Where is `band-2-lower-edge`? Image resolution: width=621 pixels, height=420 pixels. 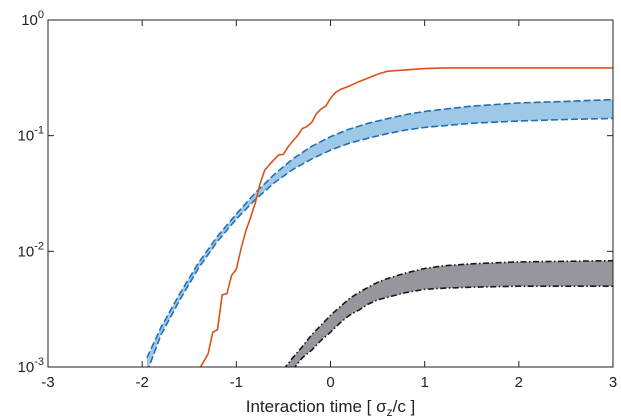 band-2-lower-edge is located at coordinates (453, 326).